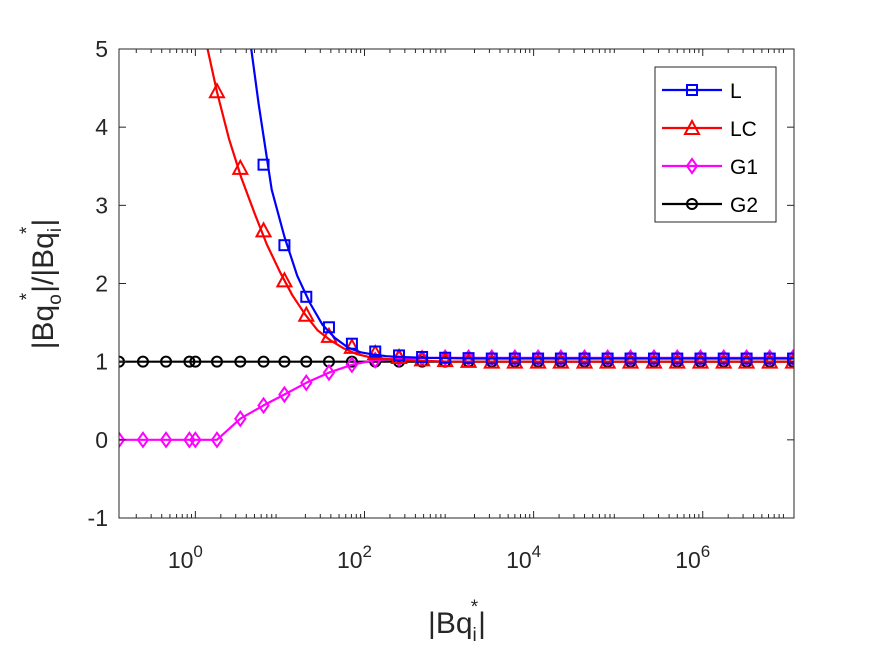  What do you see at coordinates (197, 551) in the screenshot?
I see `x-tick-exponent: 0` at bounding box center [197, 551].